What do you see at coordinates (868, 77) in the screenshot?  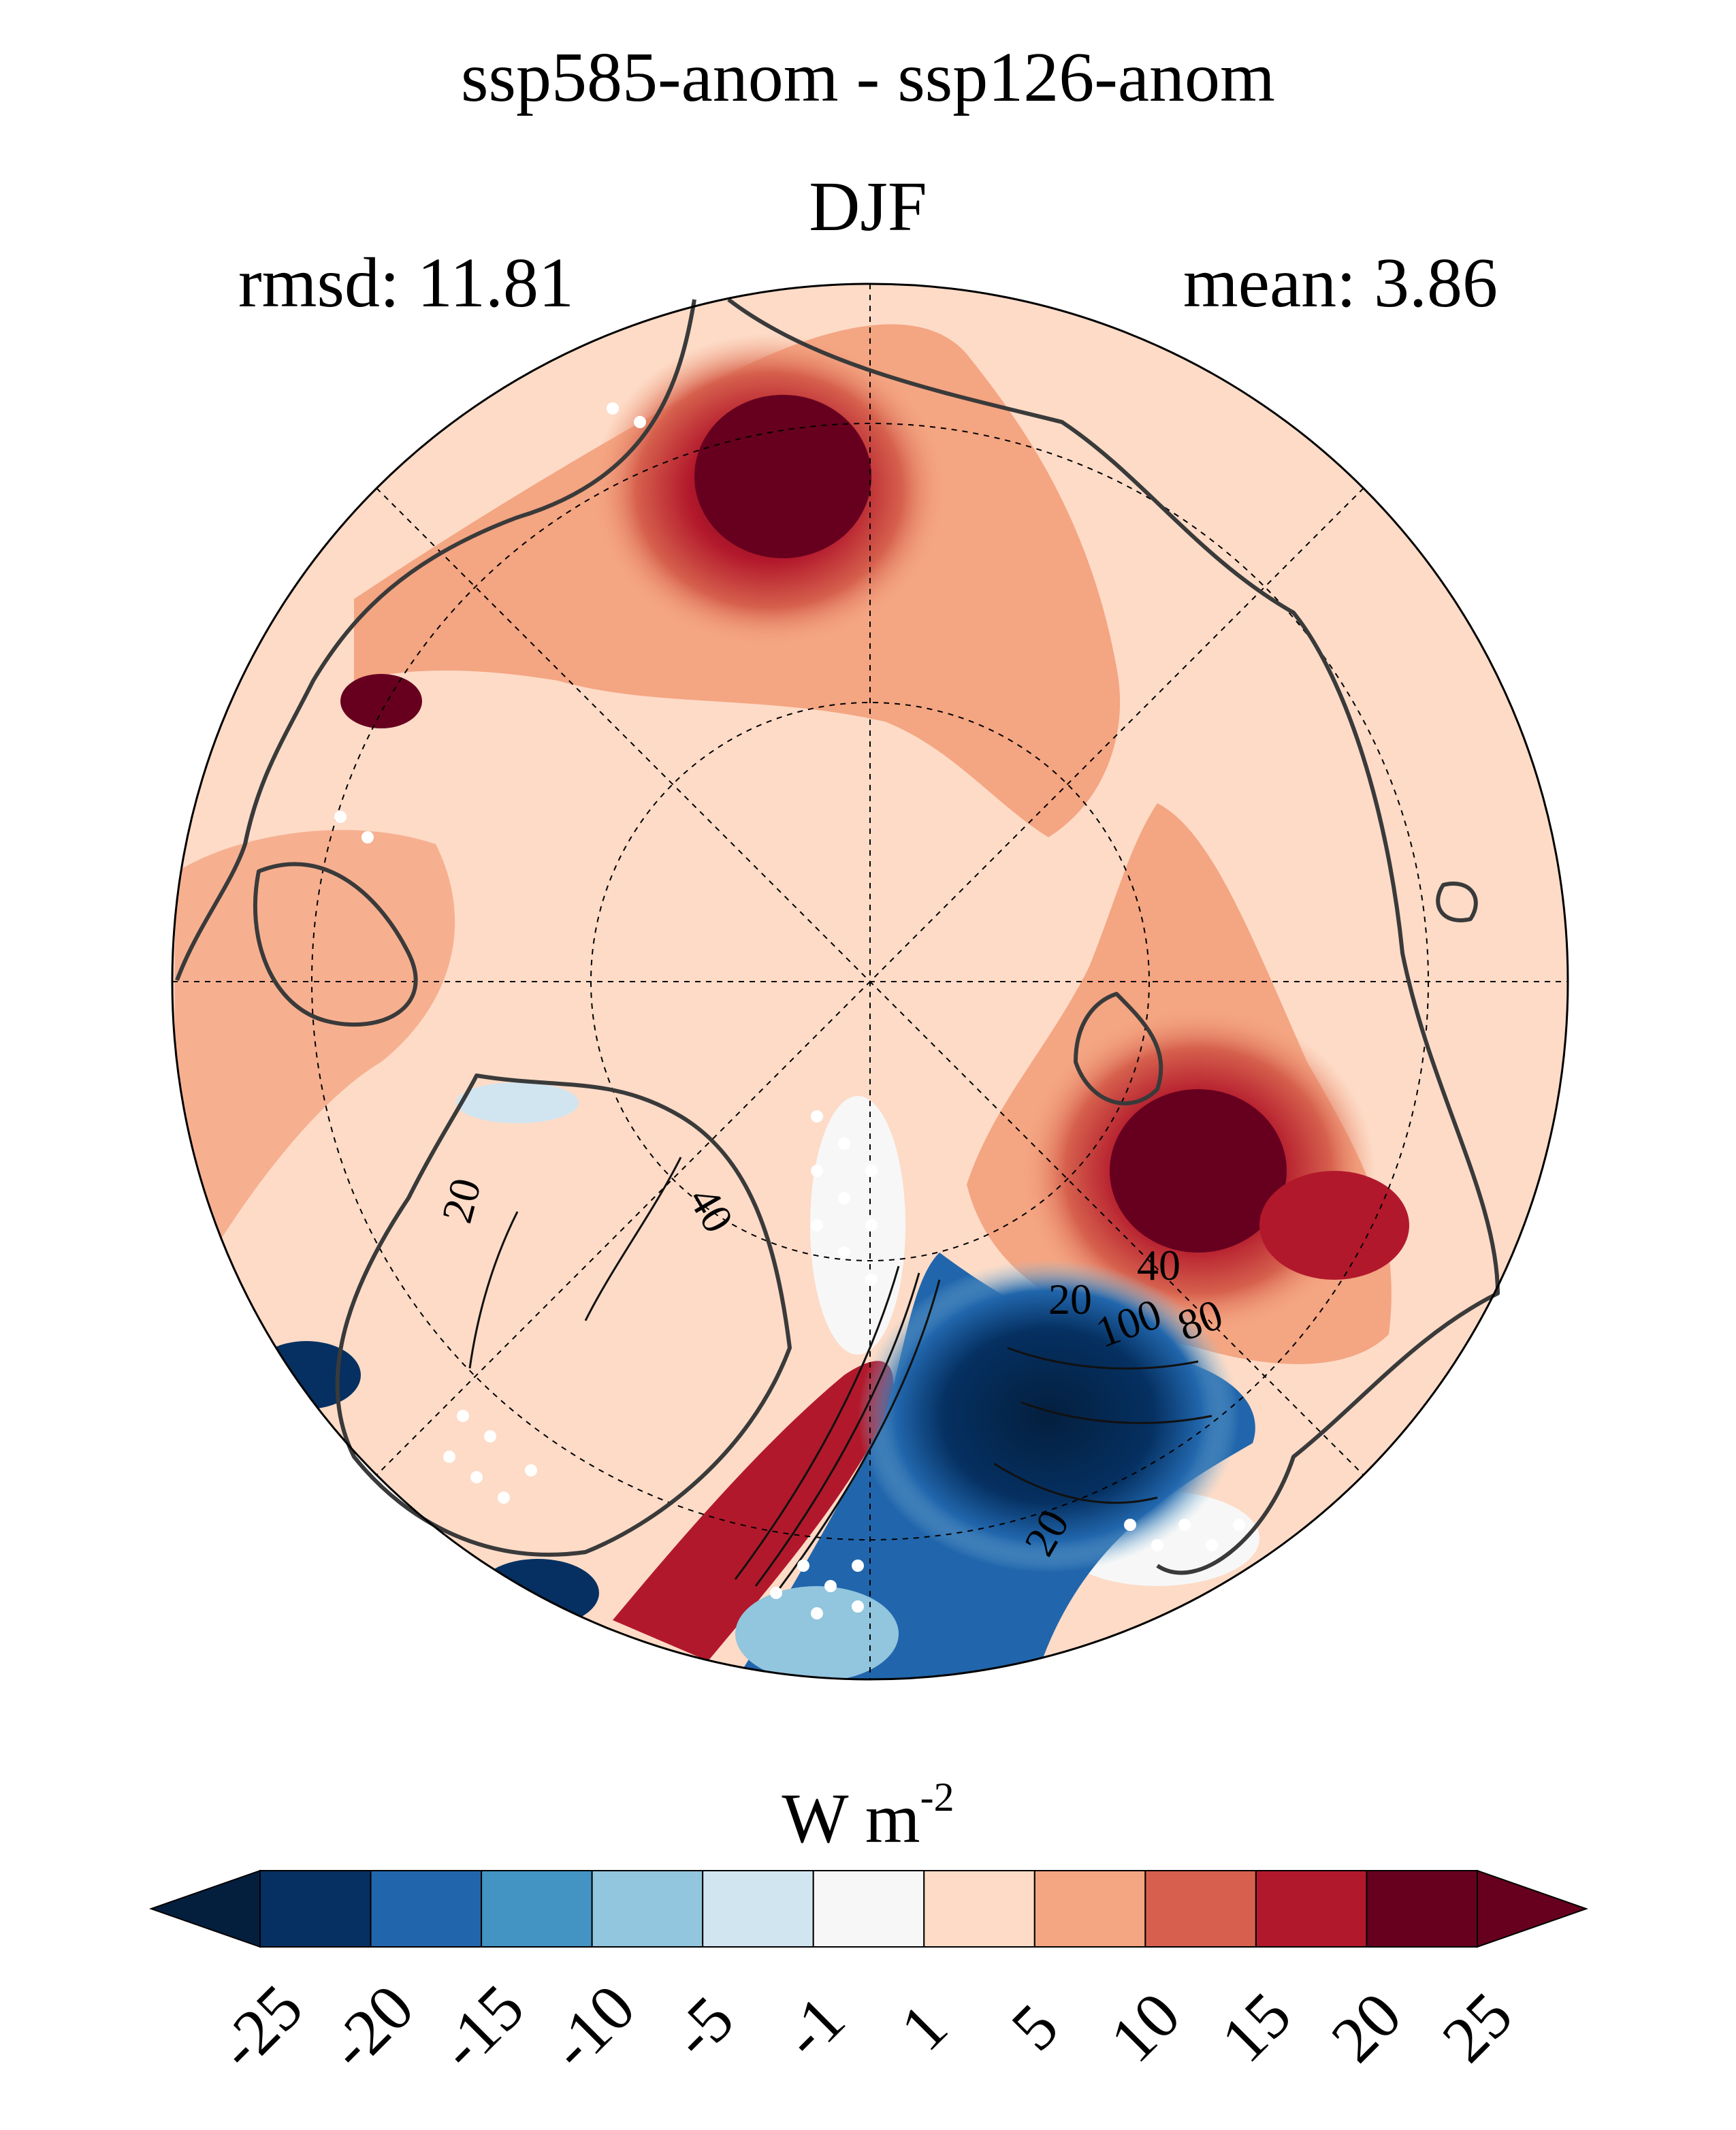 I see `map-title: ssp585-anom - ssp126-anom` at bounding box center [868, 77].